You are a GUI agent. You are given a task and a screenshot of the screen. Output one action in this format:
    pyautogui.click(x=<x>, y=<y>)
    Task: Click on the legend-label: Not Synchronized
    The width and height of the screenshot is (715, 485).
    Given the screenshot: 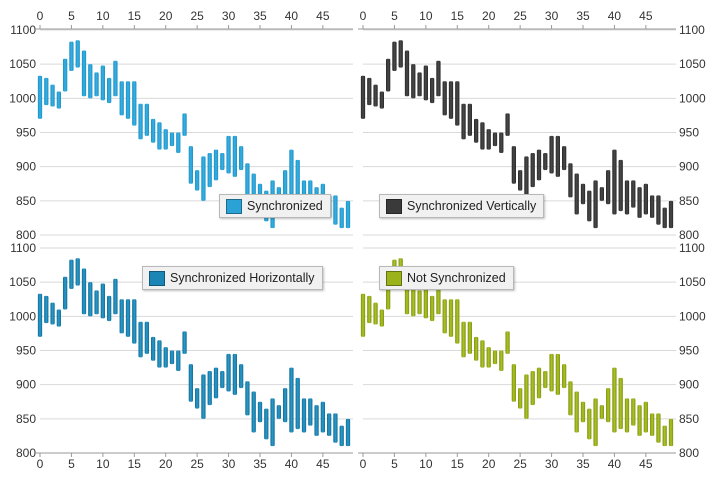 What is the action you would take?
    pyautogui.click(x=456, y=278)
    